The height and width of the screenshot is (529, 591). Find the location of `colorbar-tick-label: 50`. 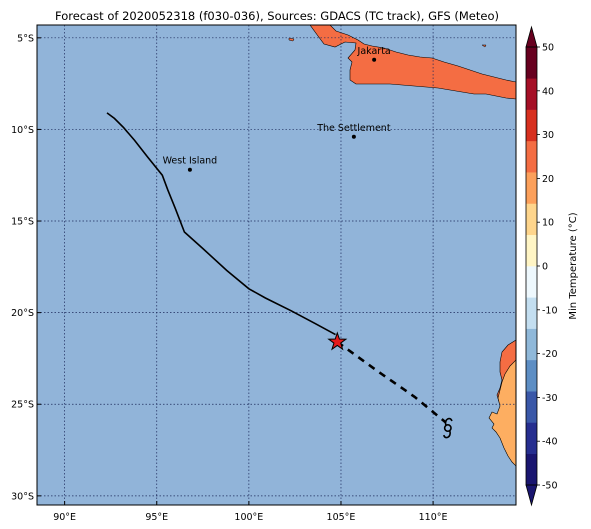

colorbar-tick-label: 50 is located at coordinates (548, 48).